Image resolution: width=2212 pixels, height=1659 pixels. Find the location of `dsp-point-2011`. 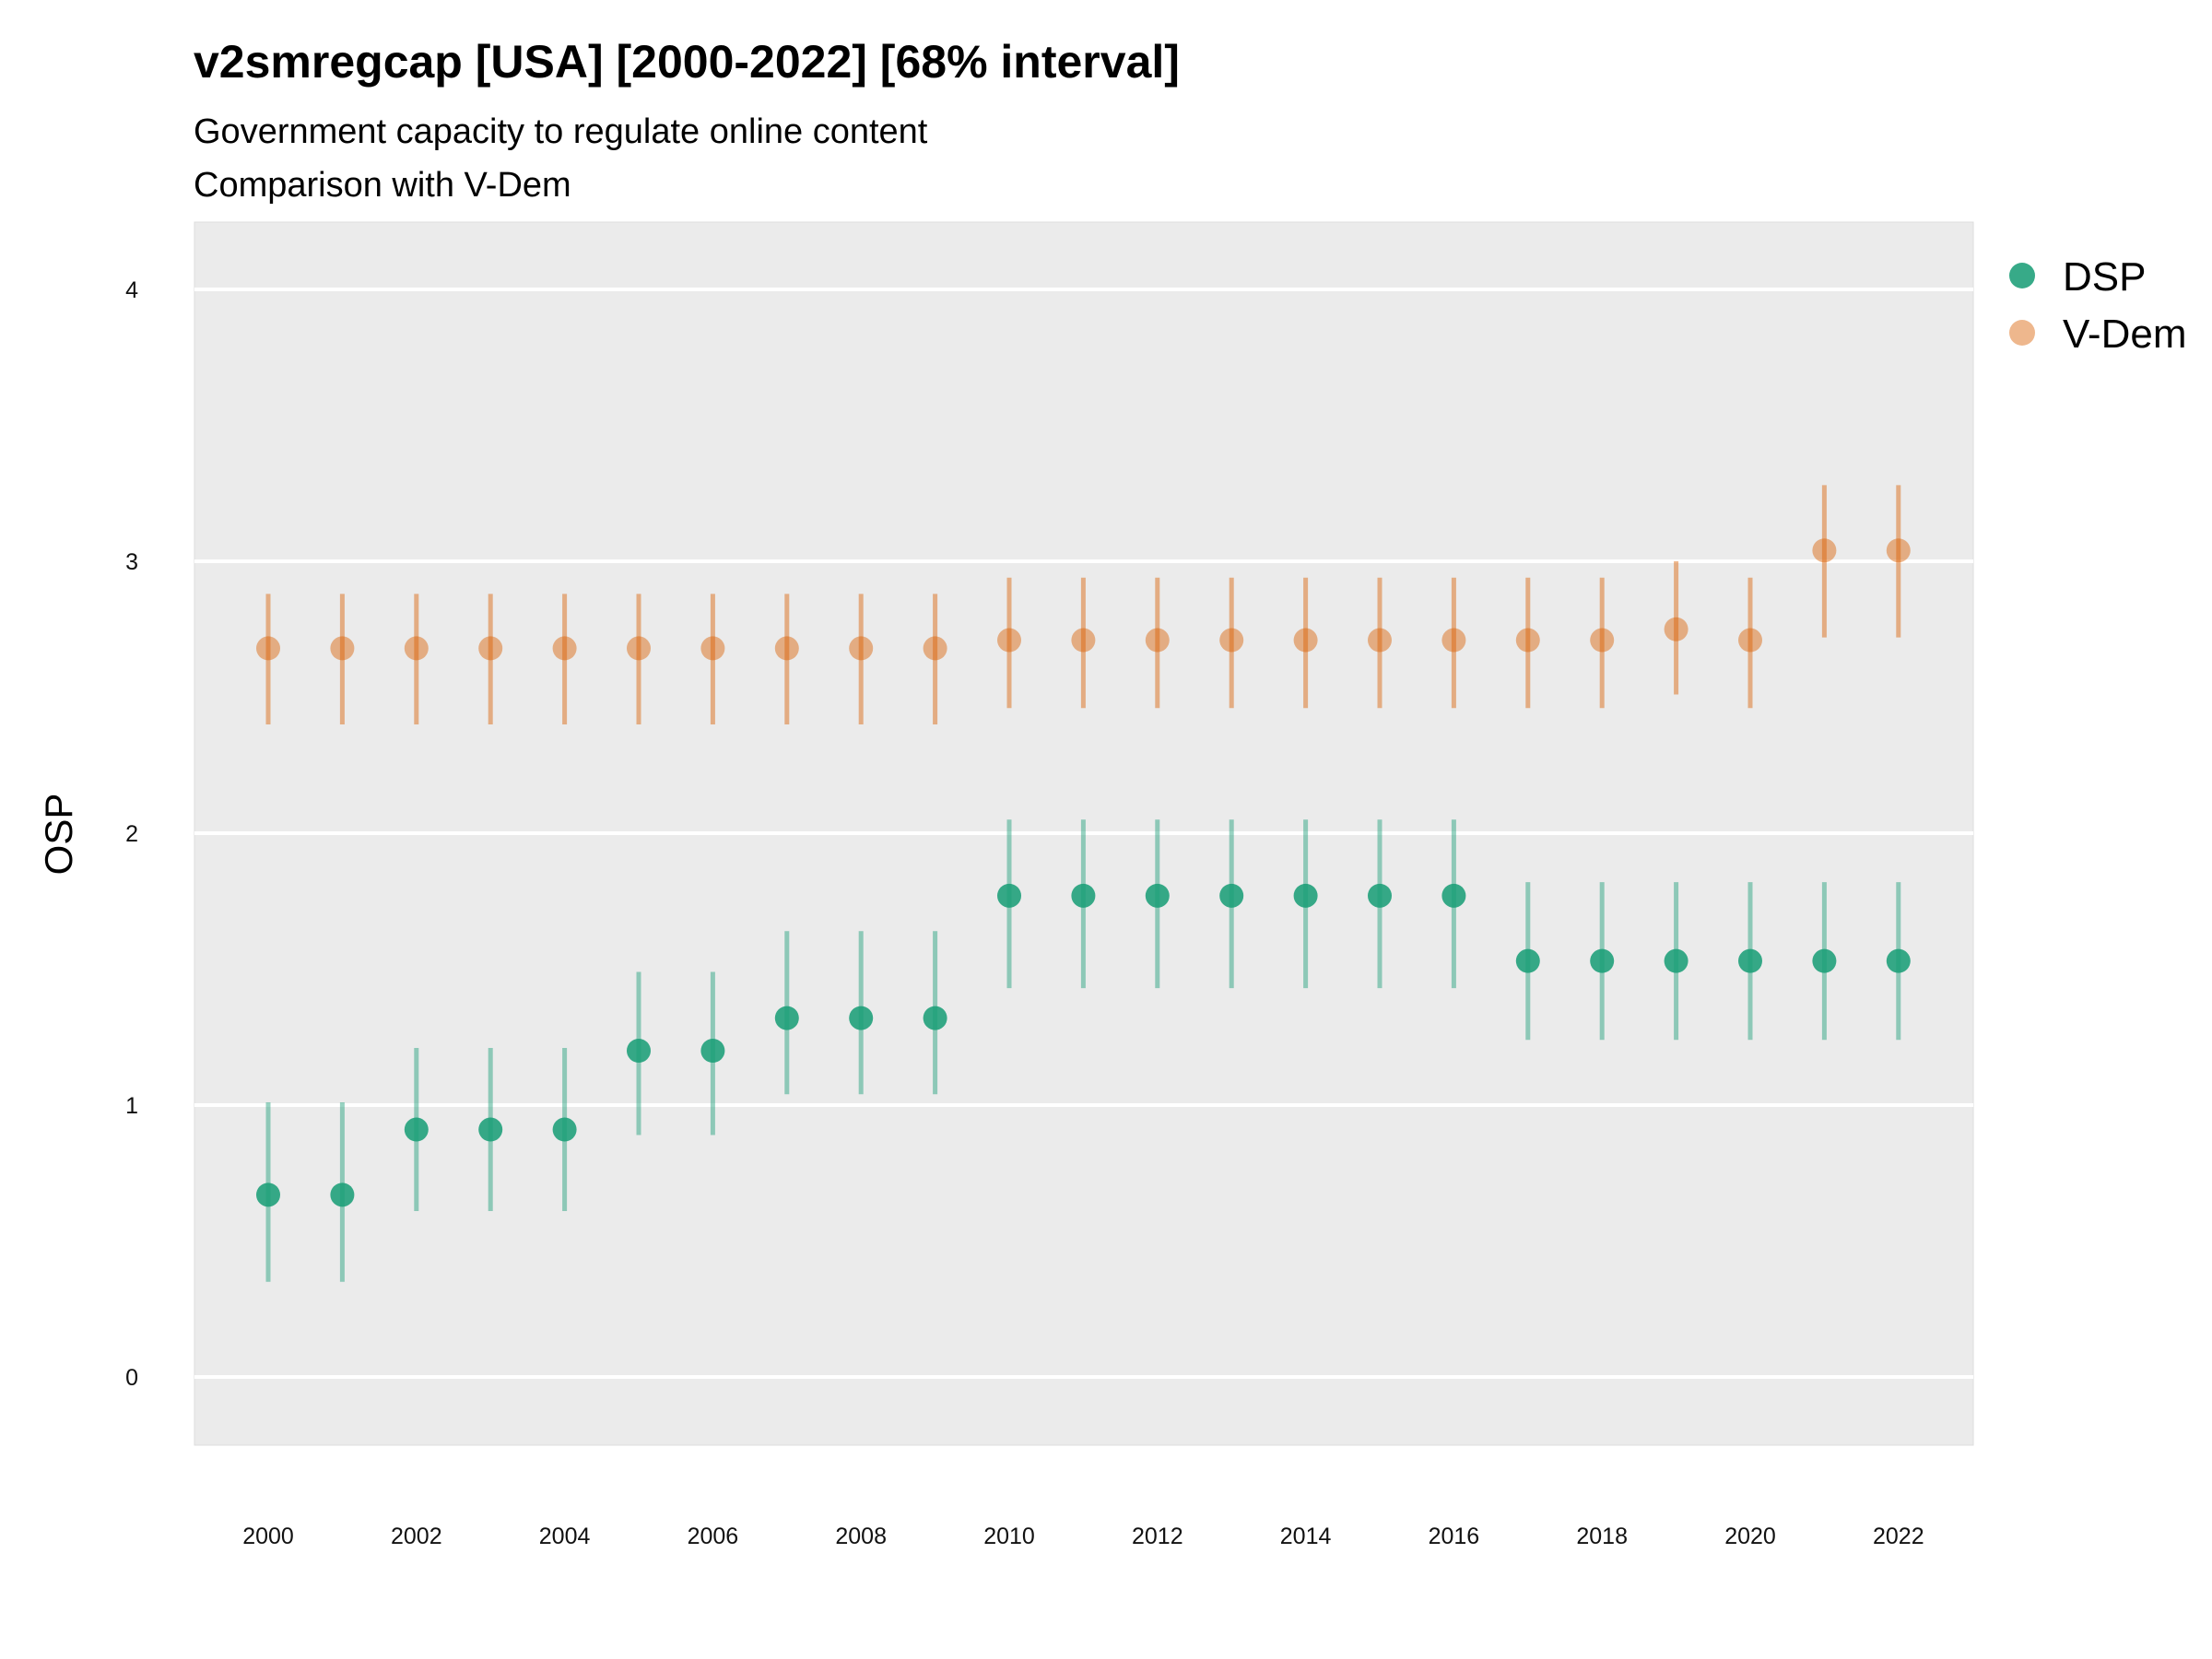

dsp-point-2011 is located at coordinates (1083, 895).